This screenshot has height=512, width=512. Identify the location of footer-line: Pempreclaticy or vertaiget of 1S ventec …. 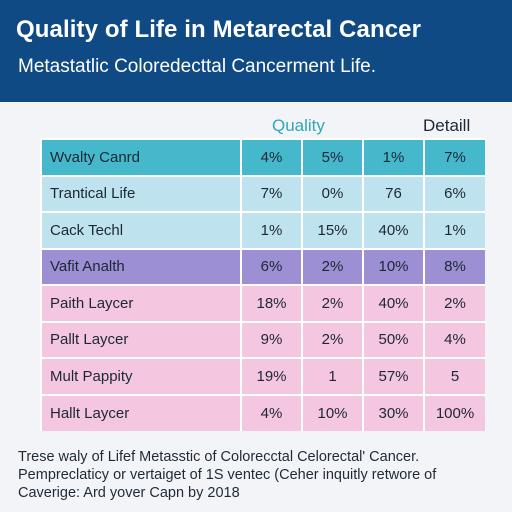
(227, 475).